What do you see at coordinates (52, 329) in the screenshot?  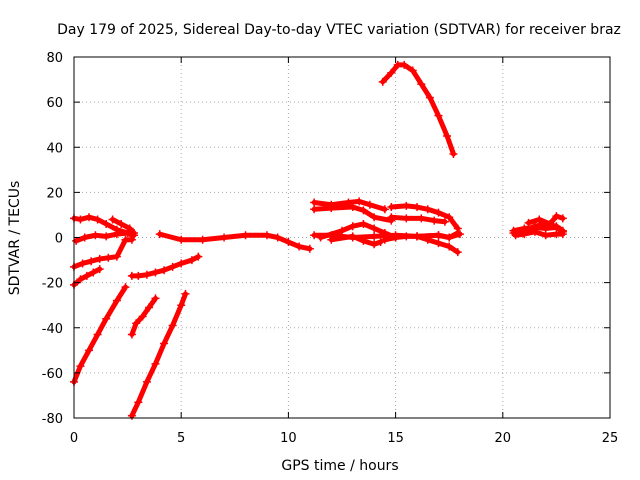 I see `y-tick-label: -40` at bounding box center [52, 329].